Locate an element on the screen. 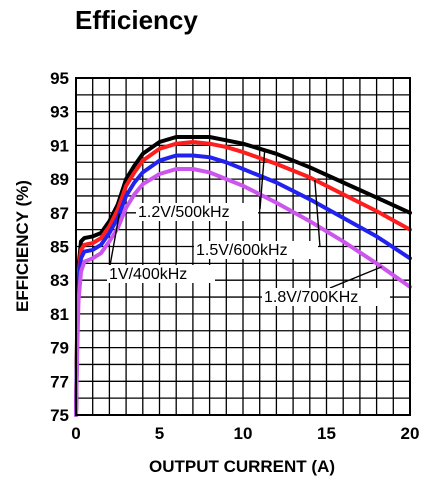  y-tick-label: 77 is located at coordinates (59, 381).